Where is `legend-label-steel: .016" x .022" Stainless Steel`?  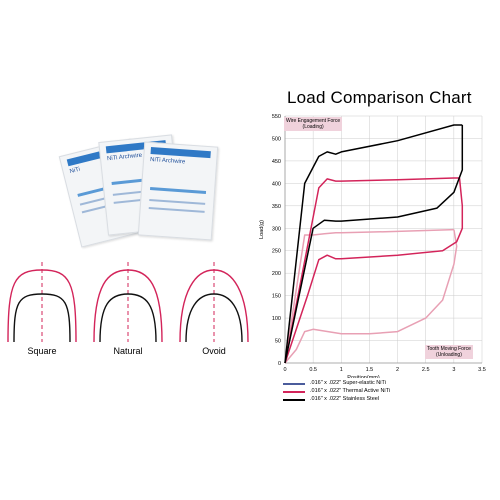 legend-label-steel: .016" x .022" Stainless Steel is located at coordinates (345, 399).